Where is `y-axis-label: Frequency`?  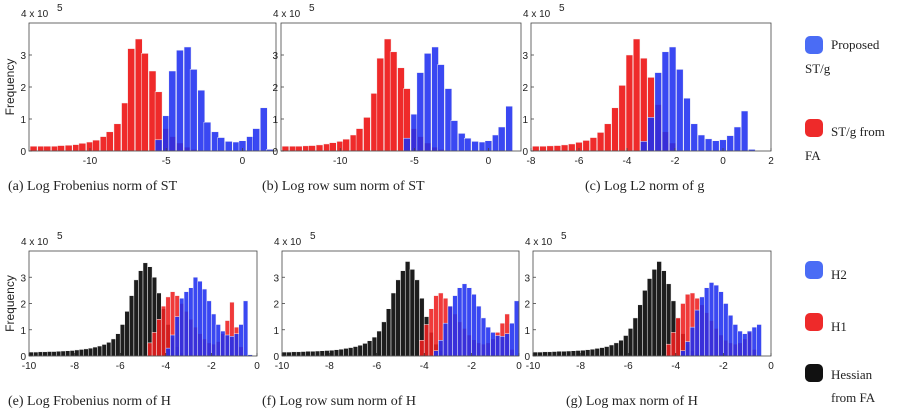 y-axis-label: Frequency is located at coordinates (10, 87).